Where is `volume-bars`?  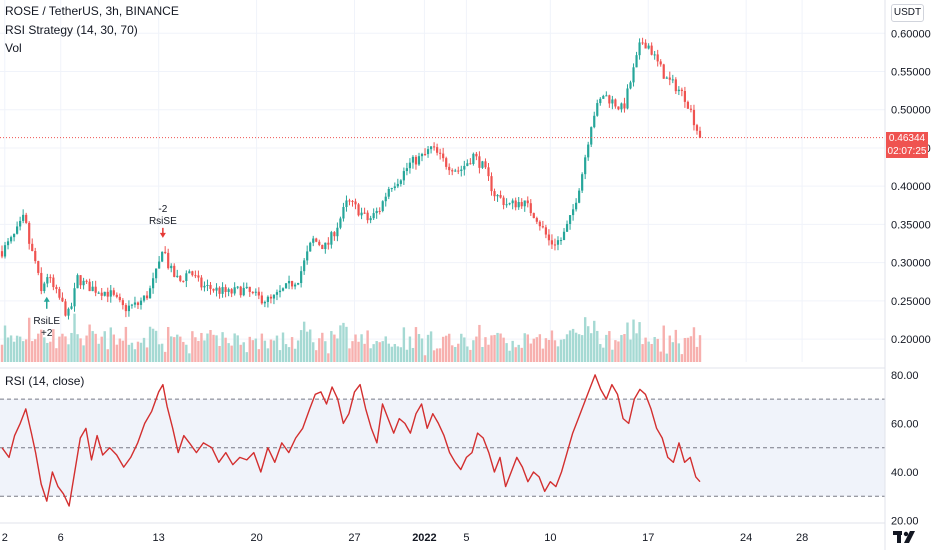 volume-bars is located at coordinates (351, 337).